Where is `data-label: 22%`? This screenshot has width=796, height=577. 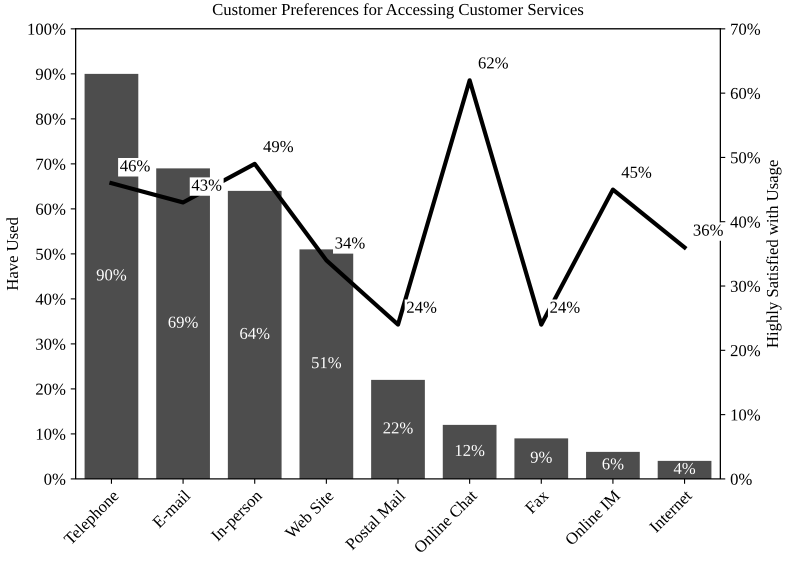 data-label: 22% is located at coordinates (398, 428).